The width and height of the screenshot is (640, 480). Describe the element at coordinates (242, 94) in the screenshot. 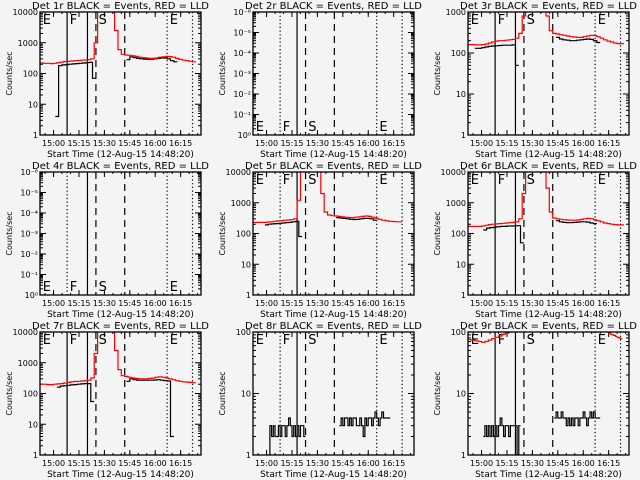

I see `y-tick-label: 10⁻²` at that location.